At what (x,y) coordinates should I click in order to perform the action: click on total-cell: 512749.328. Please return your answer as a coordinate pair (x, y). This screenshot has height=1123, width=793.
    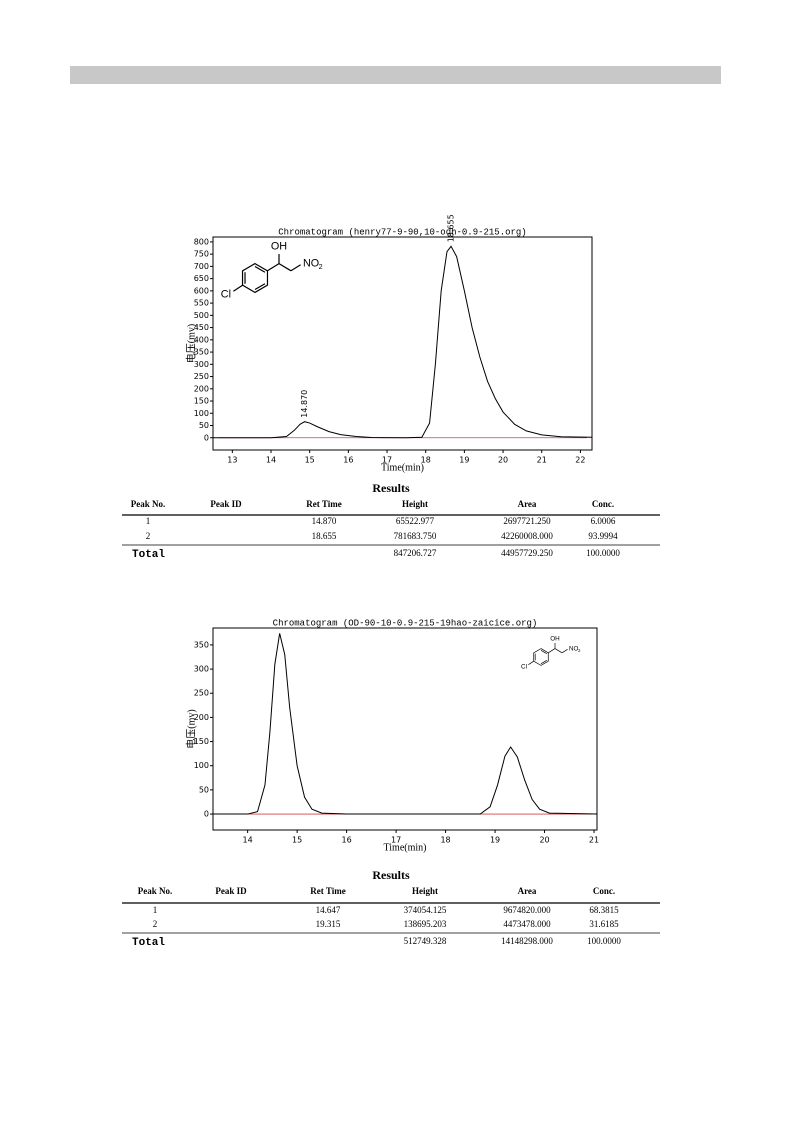
    Looking at the image, I should click on (425, 941).